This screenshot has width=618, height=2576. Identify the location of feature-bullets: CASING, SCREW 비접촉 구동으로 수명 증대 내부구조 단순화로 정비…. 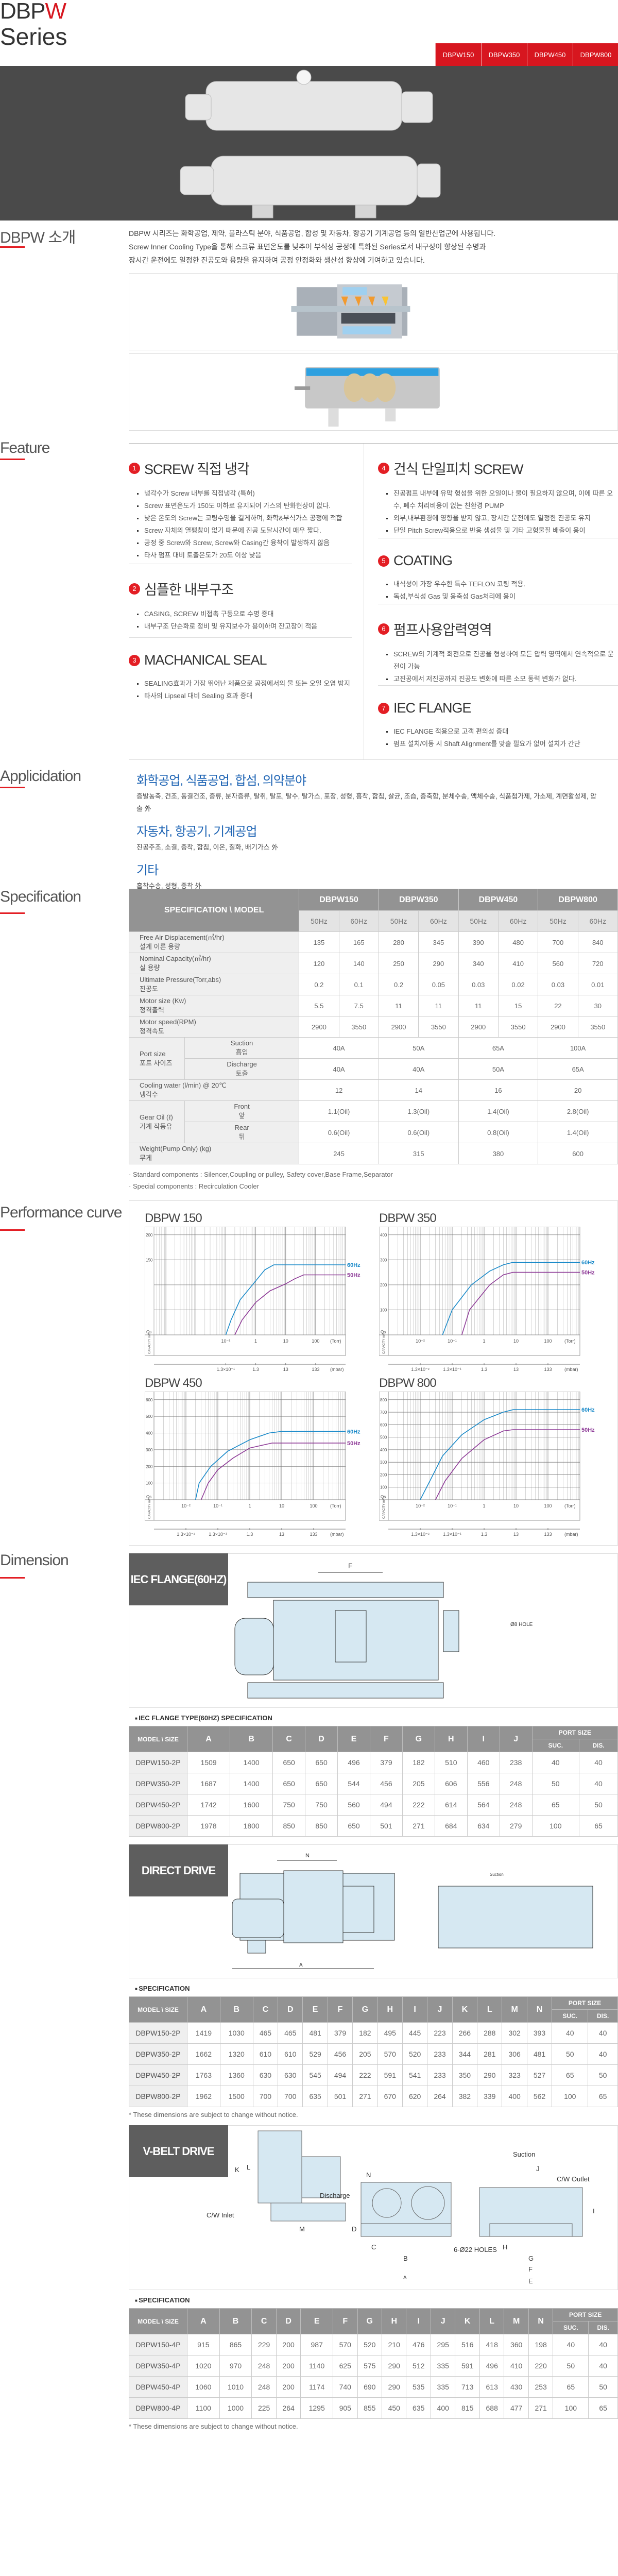
(241, 620).